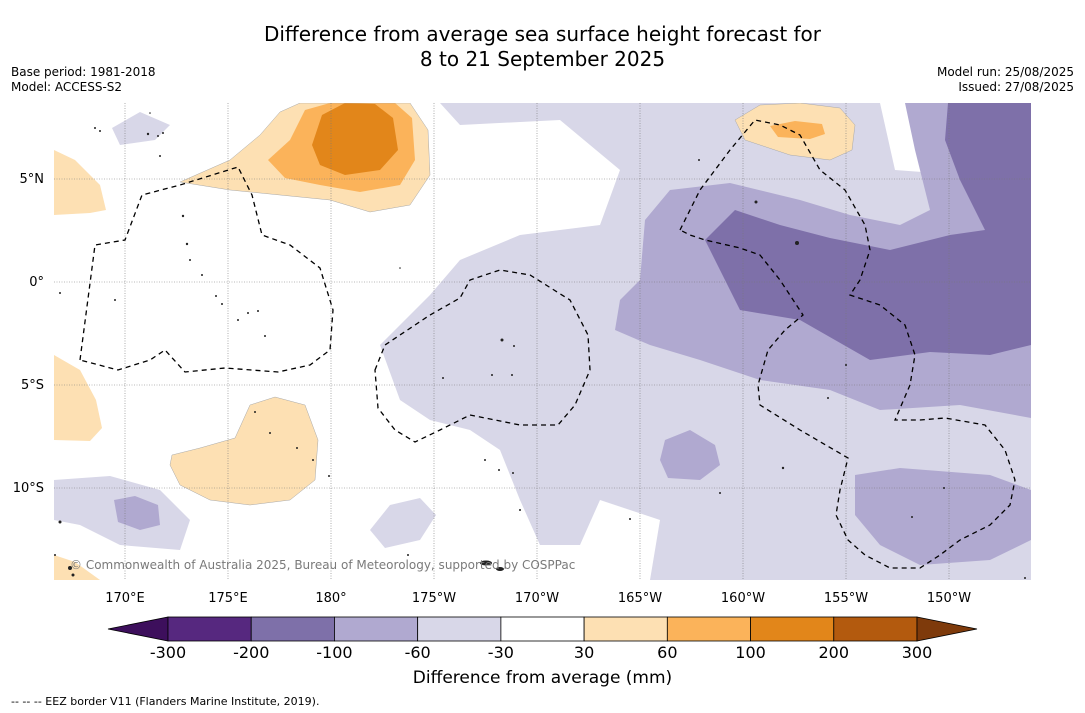  What do you see at coordinates (584, 652) in the screenshot?
I see `colorbar-tick-label: 30` at bounding box center [584, 652].